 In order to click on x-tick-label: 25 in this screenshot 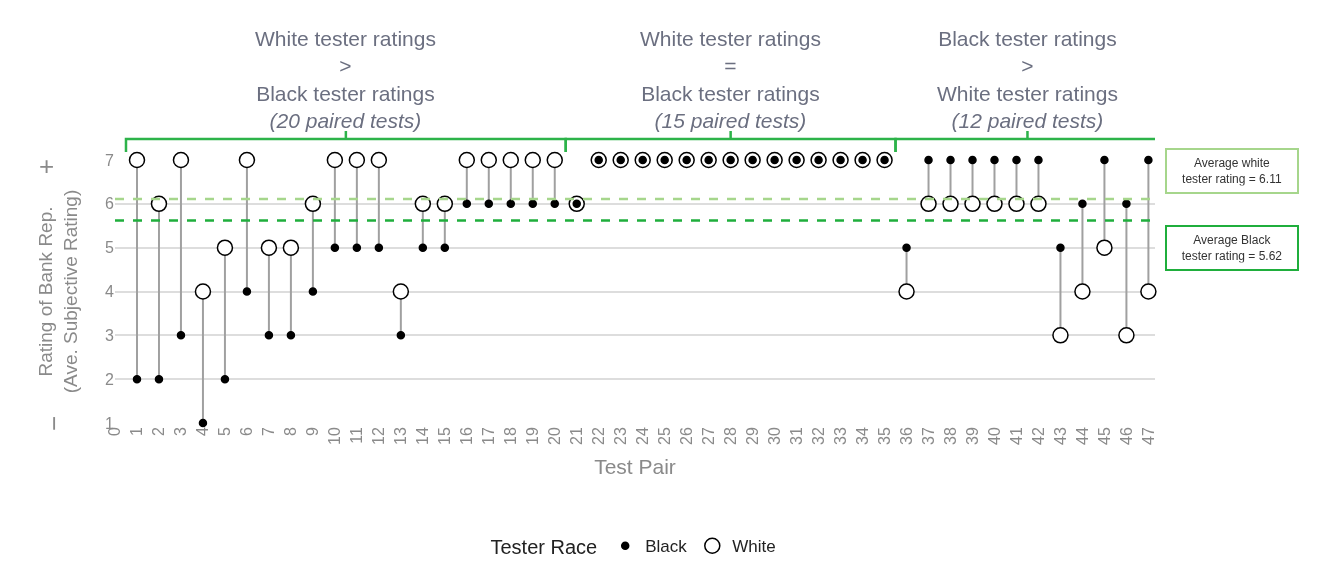, I will do `click(664, 436)`.